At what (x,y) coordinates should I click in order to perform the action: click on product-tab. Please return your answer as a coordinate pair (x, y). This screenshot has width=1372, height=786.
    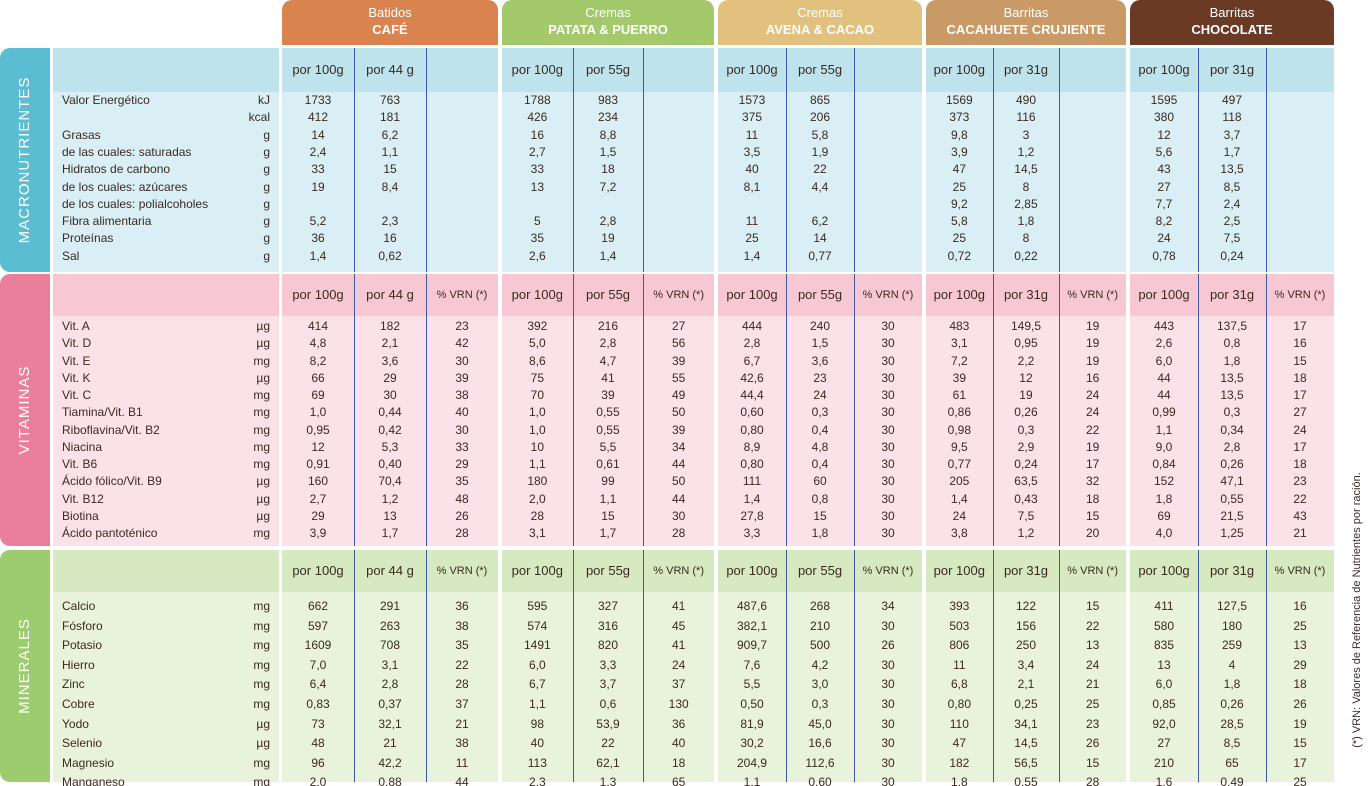
    Looking at the image, I should click on (1026, 22).